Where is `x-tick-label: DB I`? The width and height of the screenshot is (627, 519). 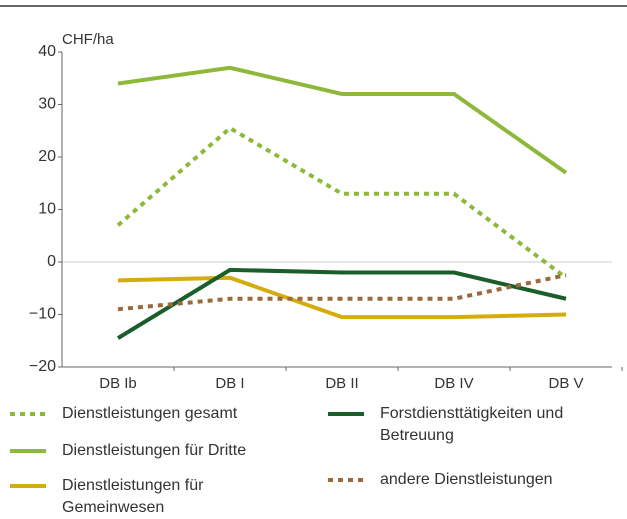
x-tick-label: DB I is located at coordinates (229, 383).